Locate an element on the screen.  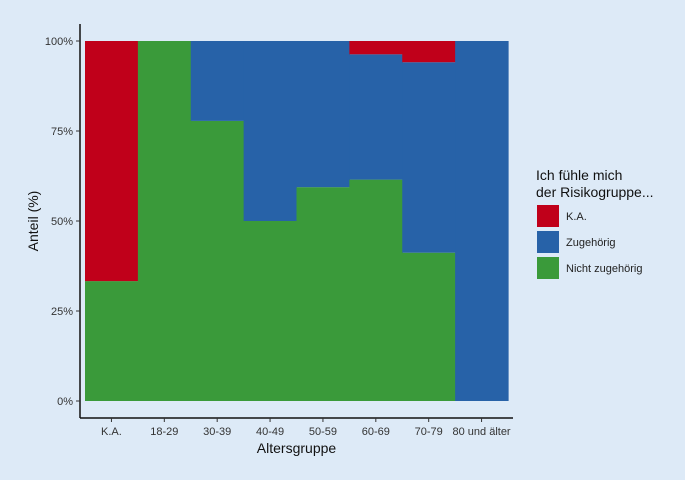
x-tick-label: K.A. is located at coordinates (111, 432).